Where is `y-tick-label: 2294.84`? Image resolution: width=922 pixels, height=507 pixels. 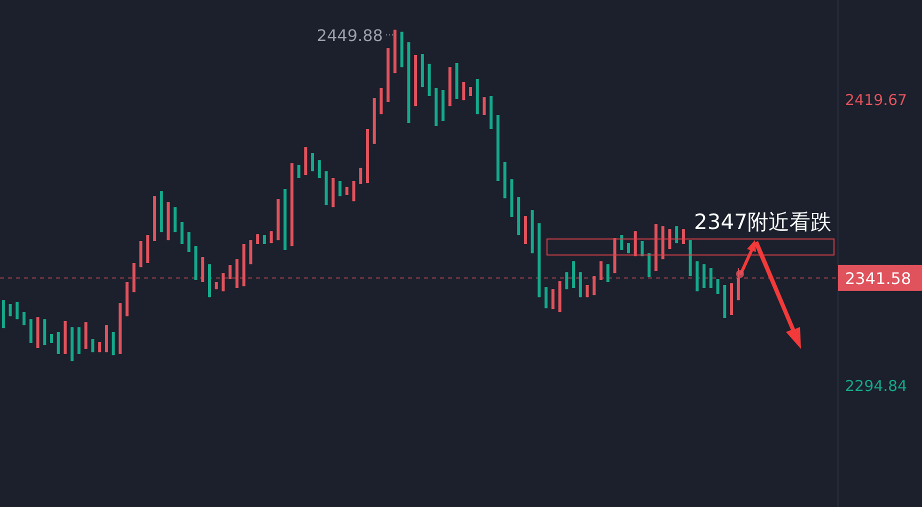 y-tick-label: 2294.84 is located at coordinates (876, 386).